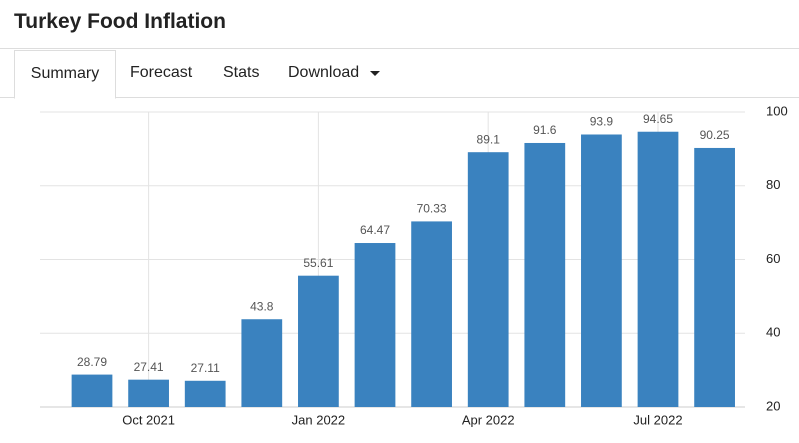 This screenshot has width=799, height=443. What do you see at coordinates (149, 367) in the screenshot?
I see `data-label: 27.41` at bounding box center [149, 367].